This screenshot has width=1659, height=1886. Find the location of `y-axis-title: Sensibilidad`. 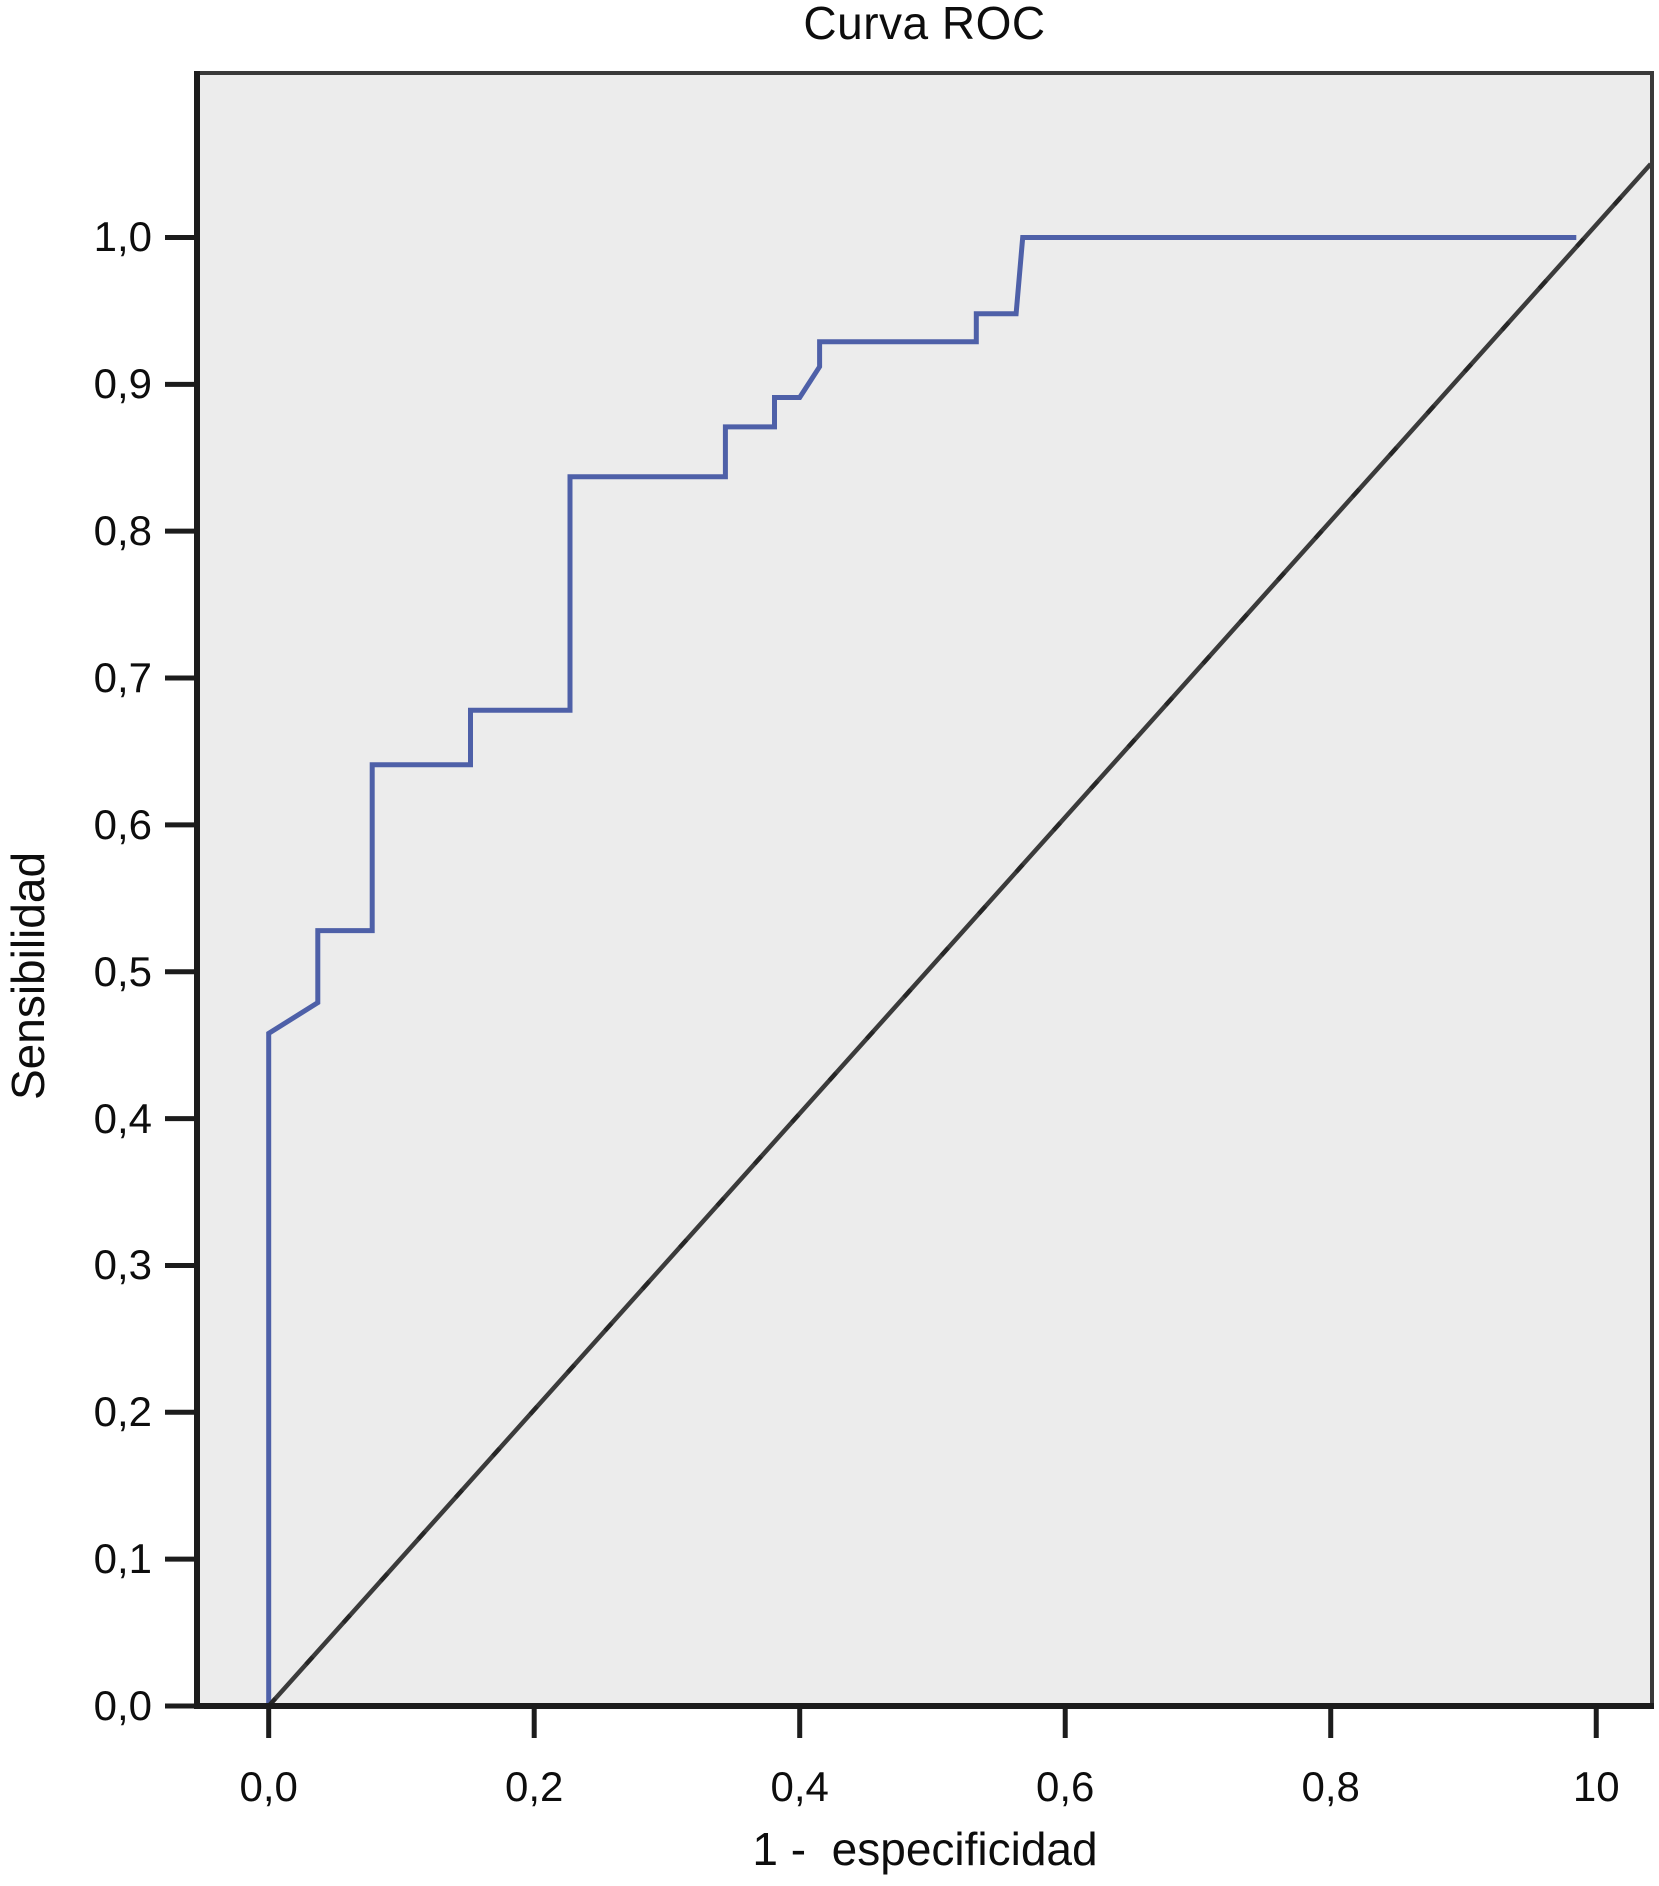

y-axis-title: Sensibilidad is located at coordinates (28, 976).